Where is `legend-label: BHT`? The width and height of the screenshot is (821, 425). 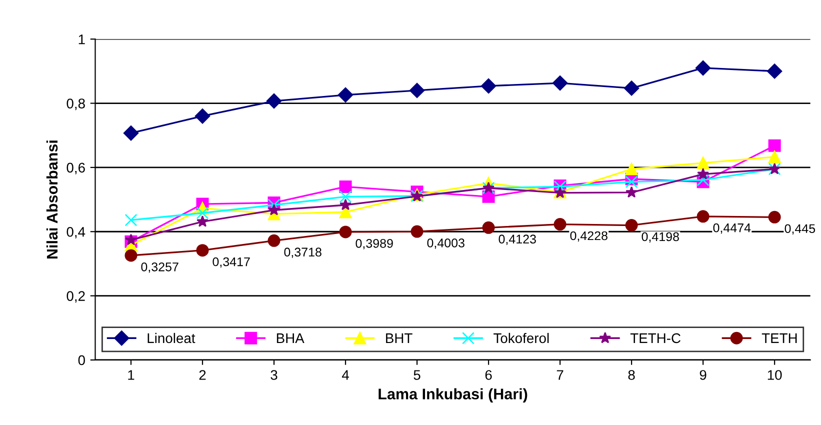 legend-label: BHT is located at coordinates (399, 338).